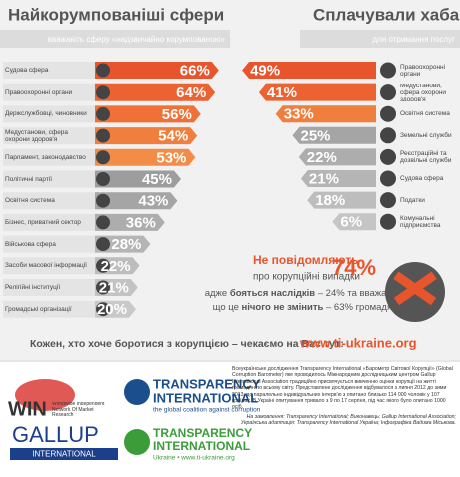  What do you see at coordinates (414, 39) in the screenshot?
I see `chart-subtitle: для отримання послуг` at bounding box center [414, 39].